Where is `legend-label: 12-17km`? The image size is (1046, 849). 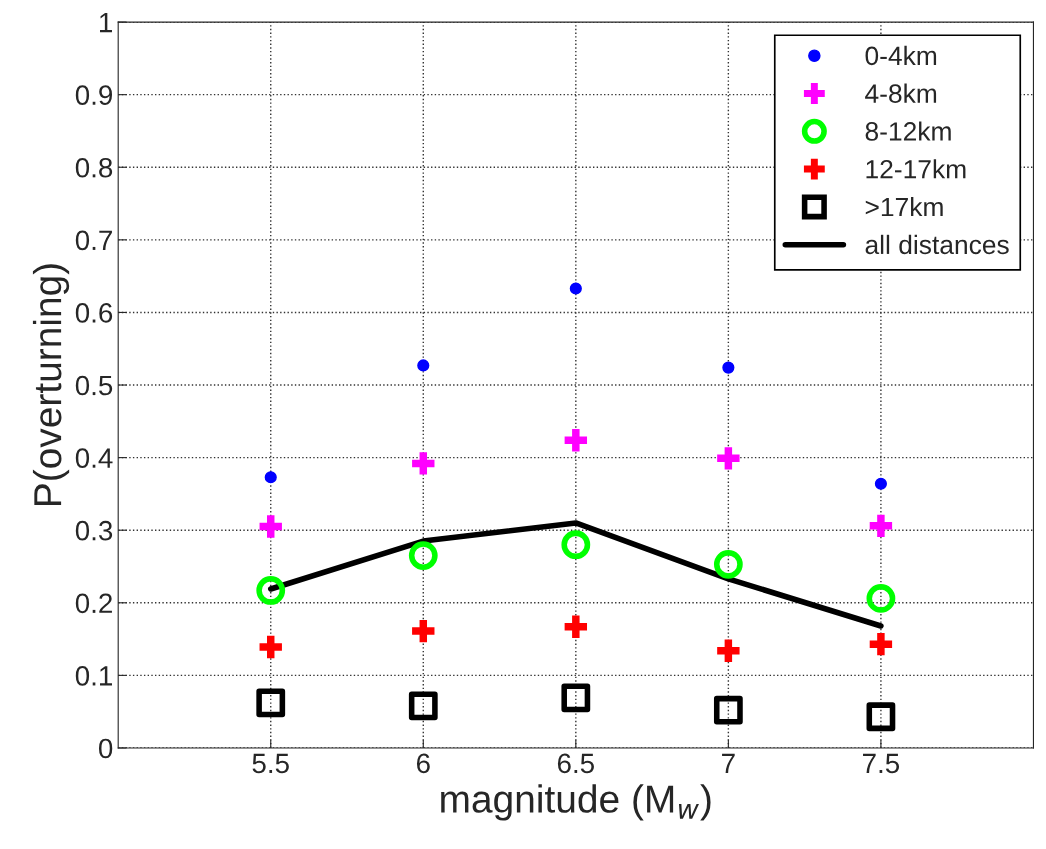
legend-label: 12-17km is located at coordinates (916, 169).